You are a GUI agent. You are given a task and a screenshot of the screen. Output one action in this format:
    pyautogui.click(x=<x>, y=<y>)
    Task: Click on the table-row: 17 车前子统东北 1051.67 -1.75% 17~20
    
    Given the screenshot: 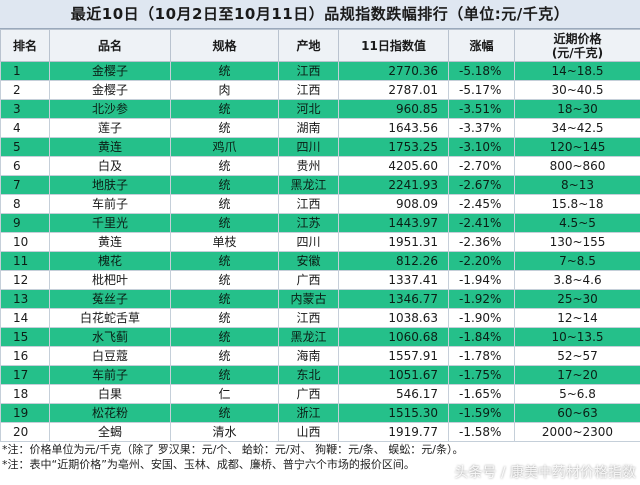 What is the action you would take?
    pyautogui.click(x=320, y=375)
    